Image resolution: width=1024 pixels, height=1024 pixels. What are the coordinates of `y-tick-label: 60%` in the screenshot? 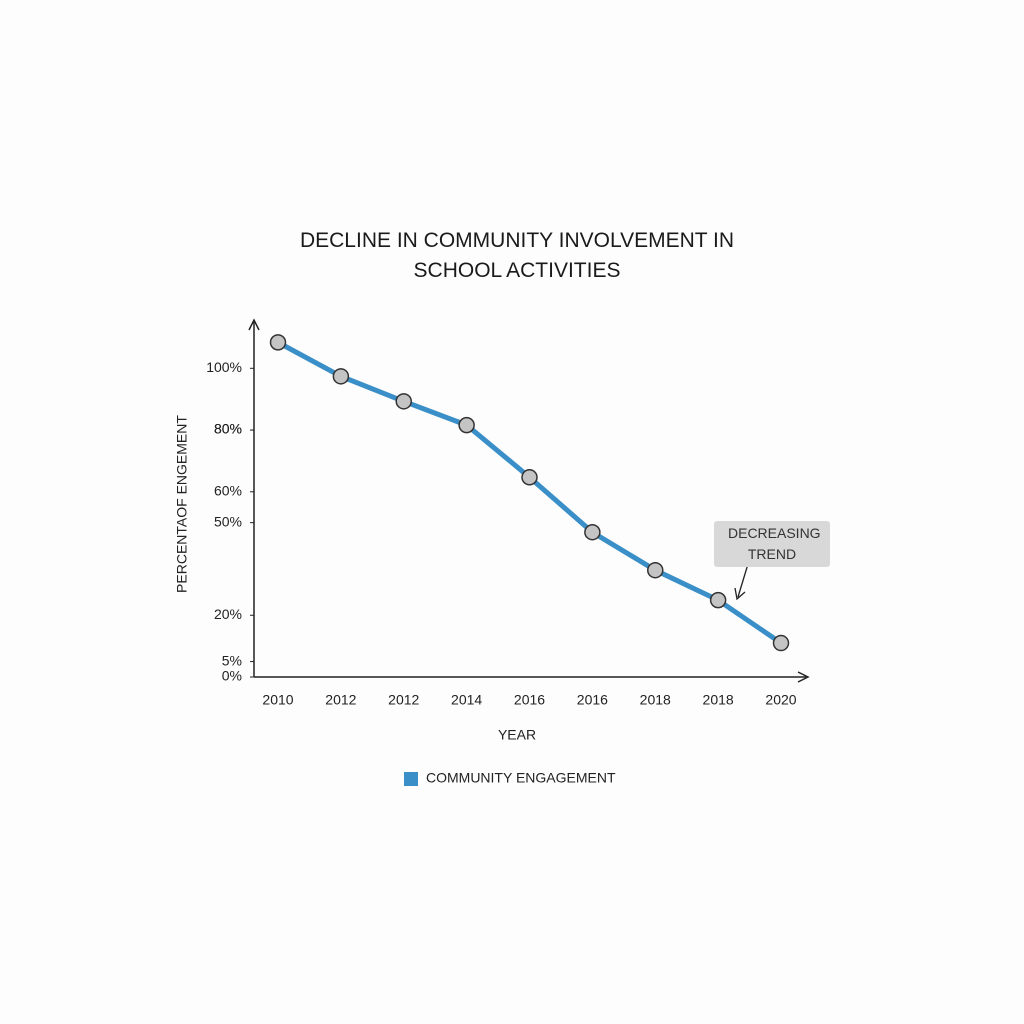 It's located at (228, 490).